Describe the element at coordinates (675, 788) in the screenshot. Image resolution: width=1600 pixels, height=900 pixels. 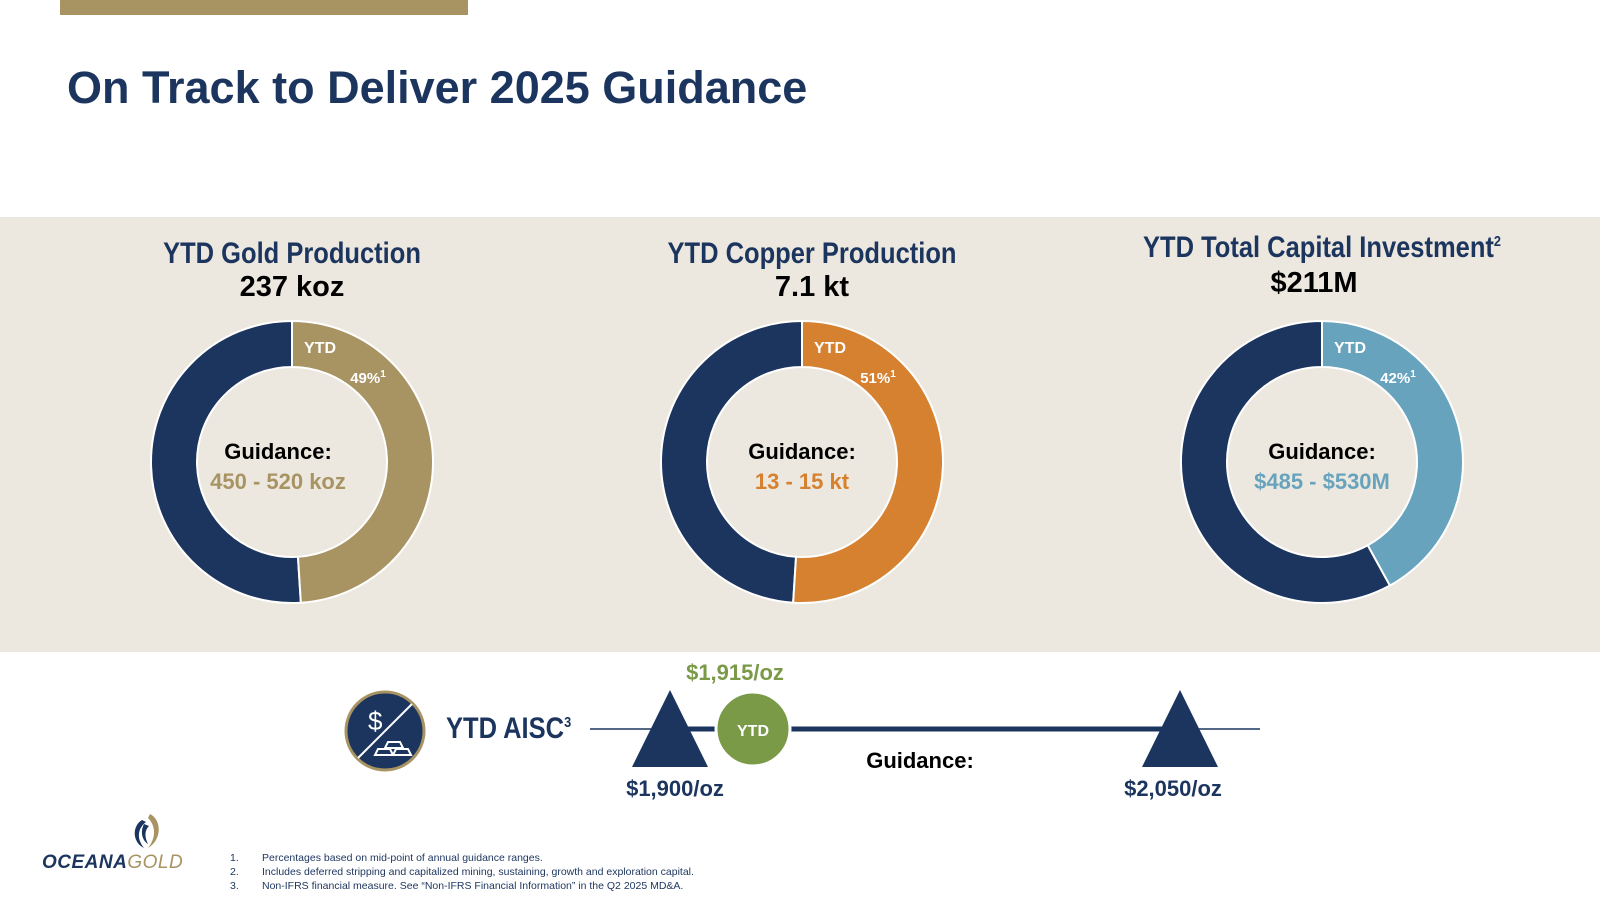
I see `aisc-low-value: $1,900/oz` at that location.